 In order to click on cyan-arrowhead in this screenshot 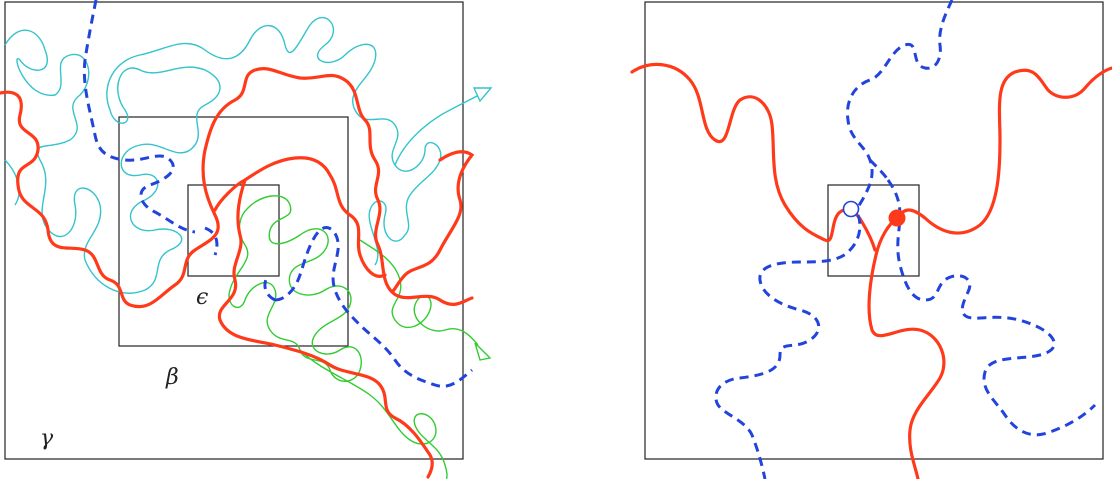, I will do `click(482, 95)`.